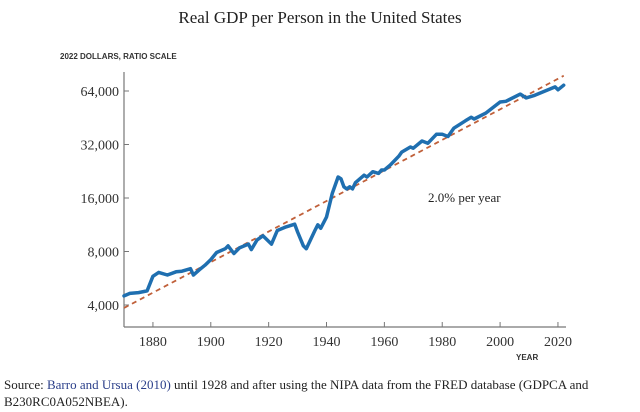 The height and width of the screenshot is (412, 640). What do you see at coordinates (500, 342) in the screenshot?
I see `x-tick-label: 2000` at bounding box center [500, 342].